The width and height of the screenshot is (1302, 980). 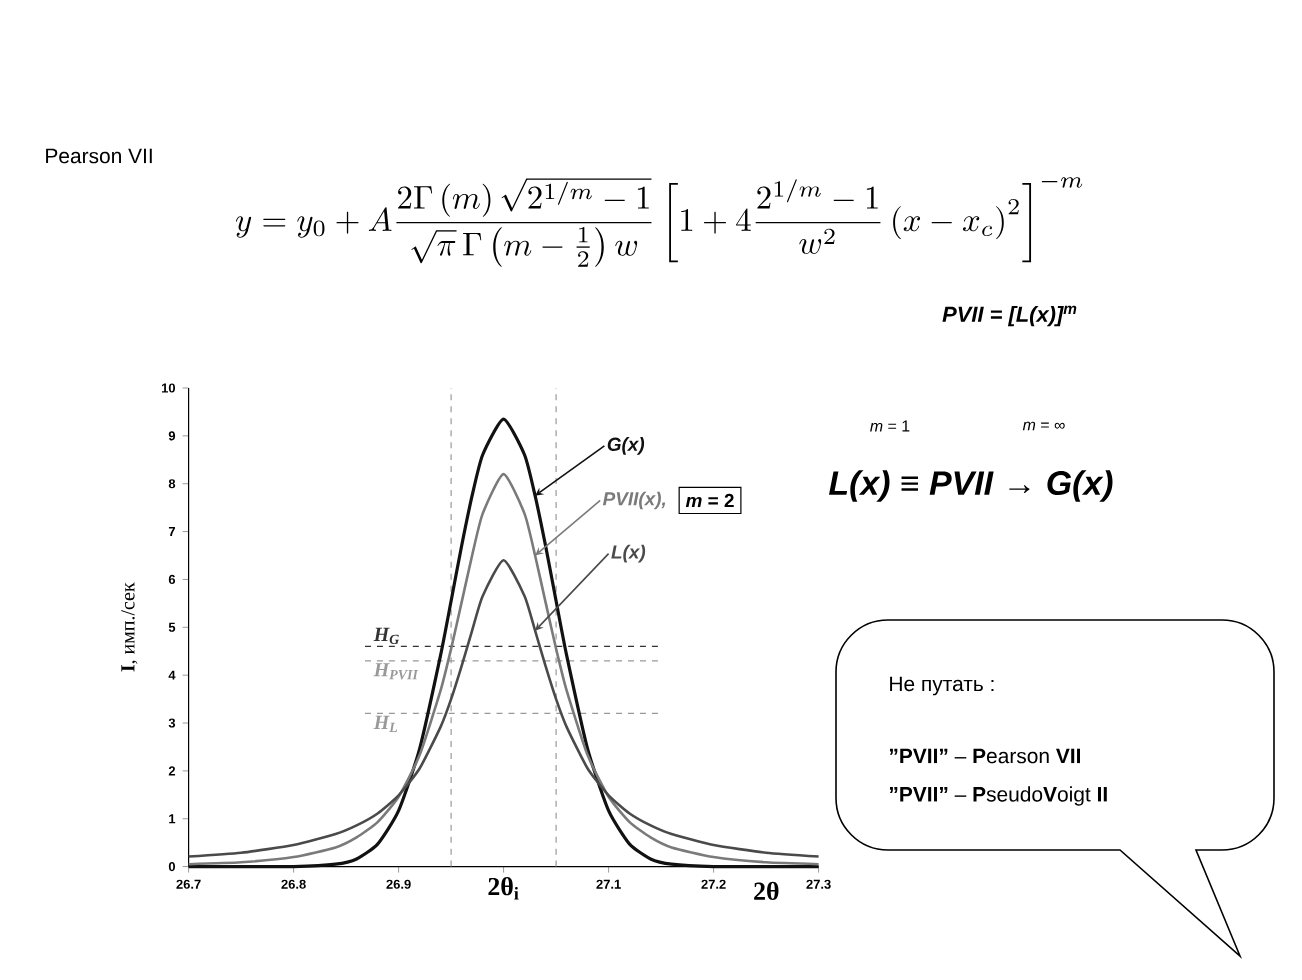 What do you see at coordinates (385, 723) in the screenshot?
I see `ref-line-label: H$_{L}$` at bounding box center [385, 723].